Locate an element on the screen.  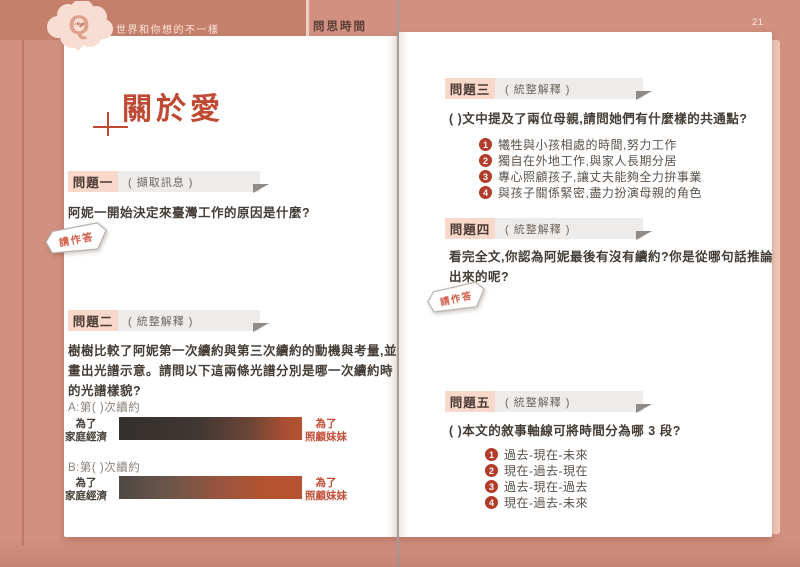
spectrum-b-prompt: B:第( )次續約 is located at coordinates (104, 468).